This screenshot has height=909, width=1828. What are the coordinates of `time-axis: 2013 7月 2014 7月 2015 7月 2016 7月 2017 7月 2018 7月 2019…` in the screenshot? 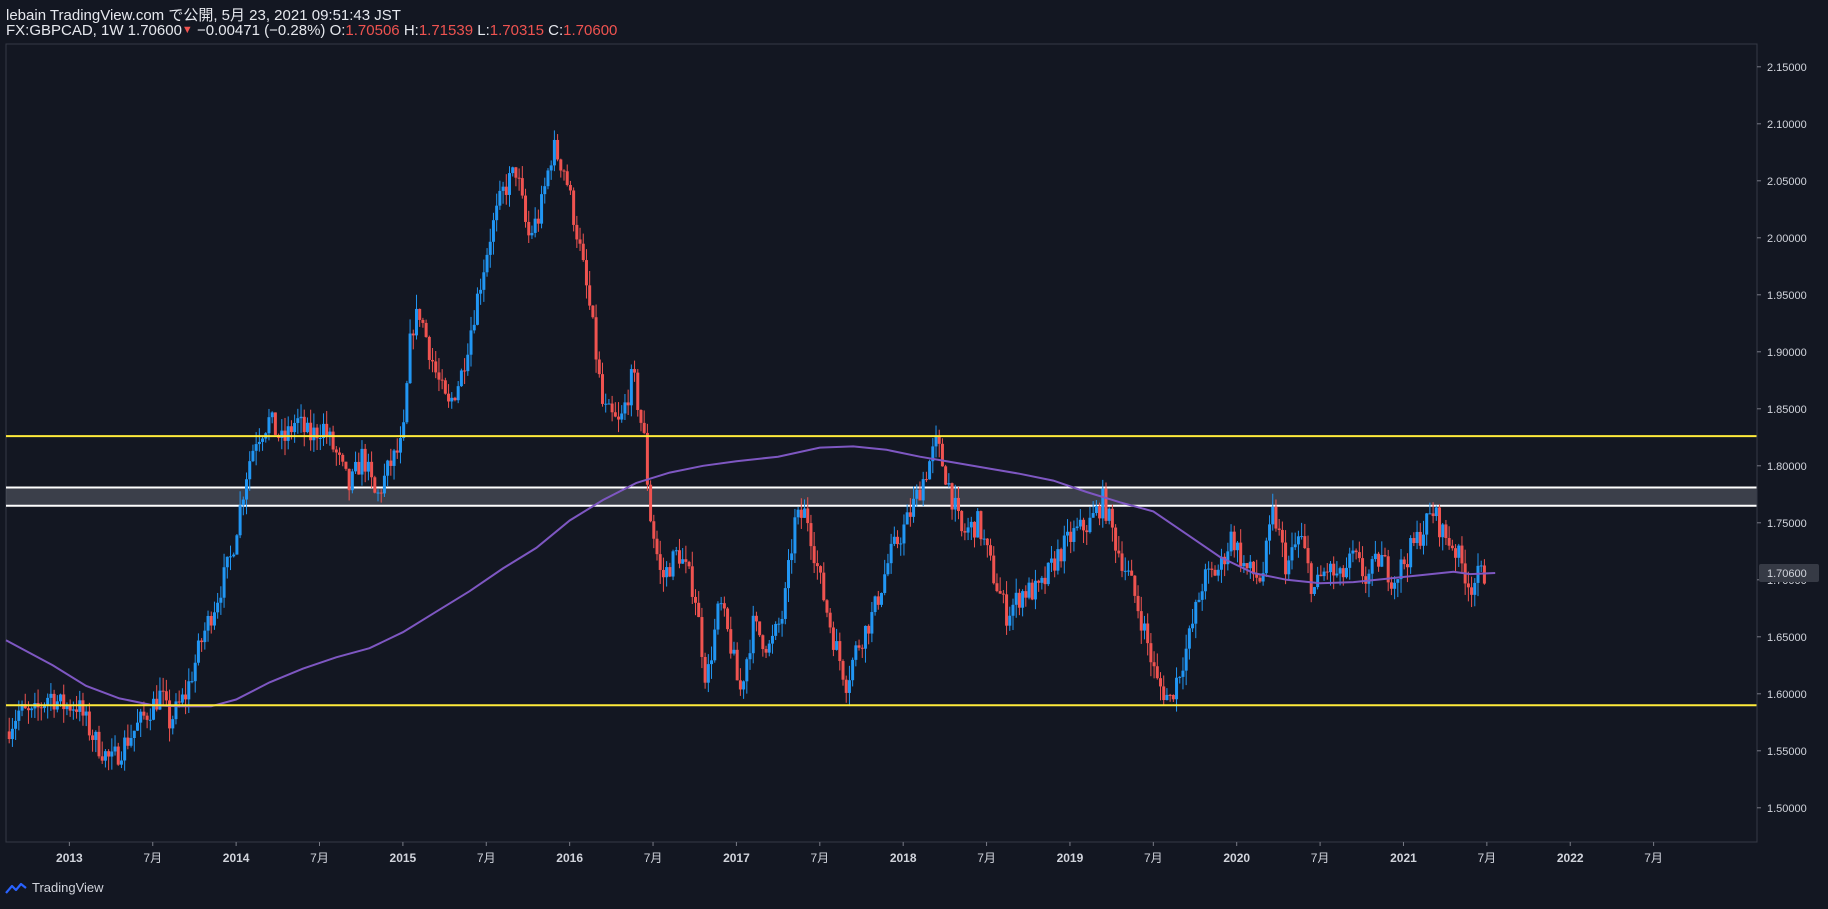 It's located at (859, 853).